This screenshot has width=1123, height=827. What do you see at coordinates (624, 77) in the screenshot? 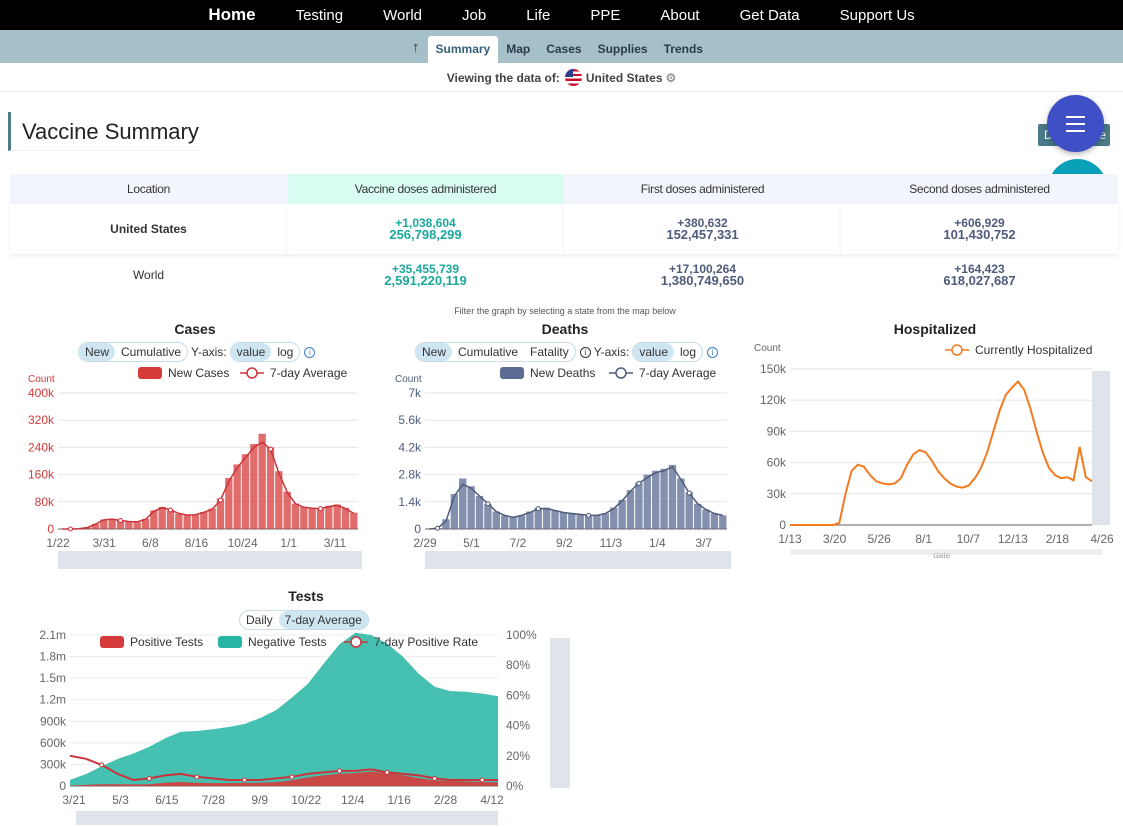
I see `viewing-country: United States` at bounding box center [624, 77].